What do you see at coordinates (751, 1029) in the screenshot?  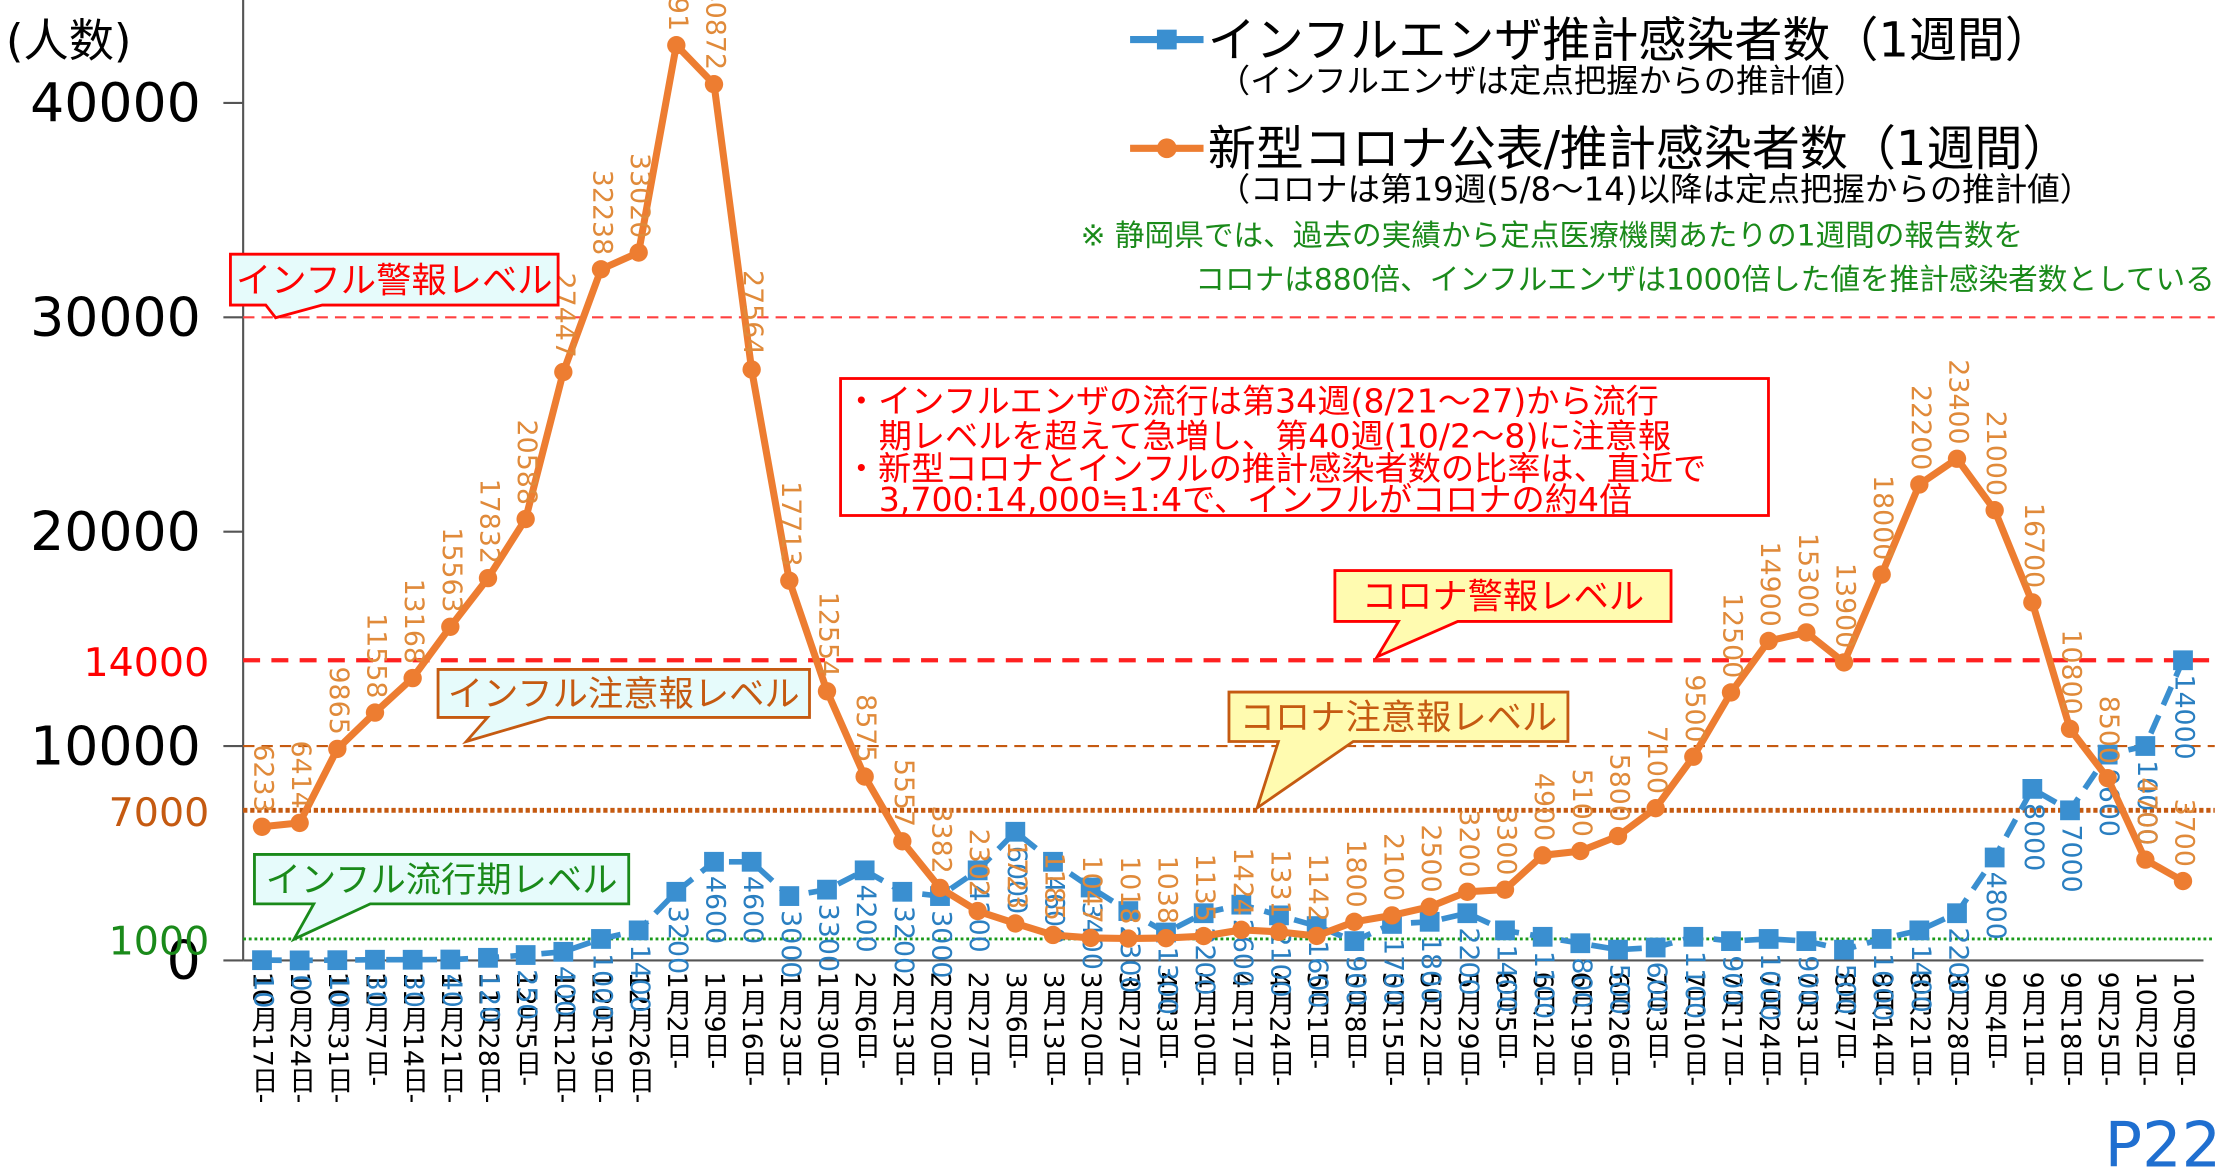 I see `x-tick-label: 1月16日-` at bounding box center [751, 1029].